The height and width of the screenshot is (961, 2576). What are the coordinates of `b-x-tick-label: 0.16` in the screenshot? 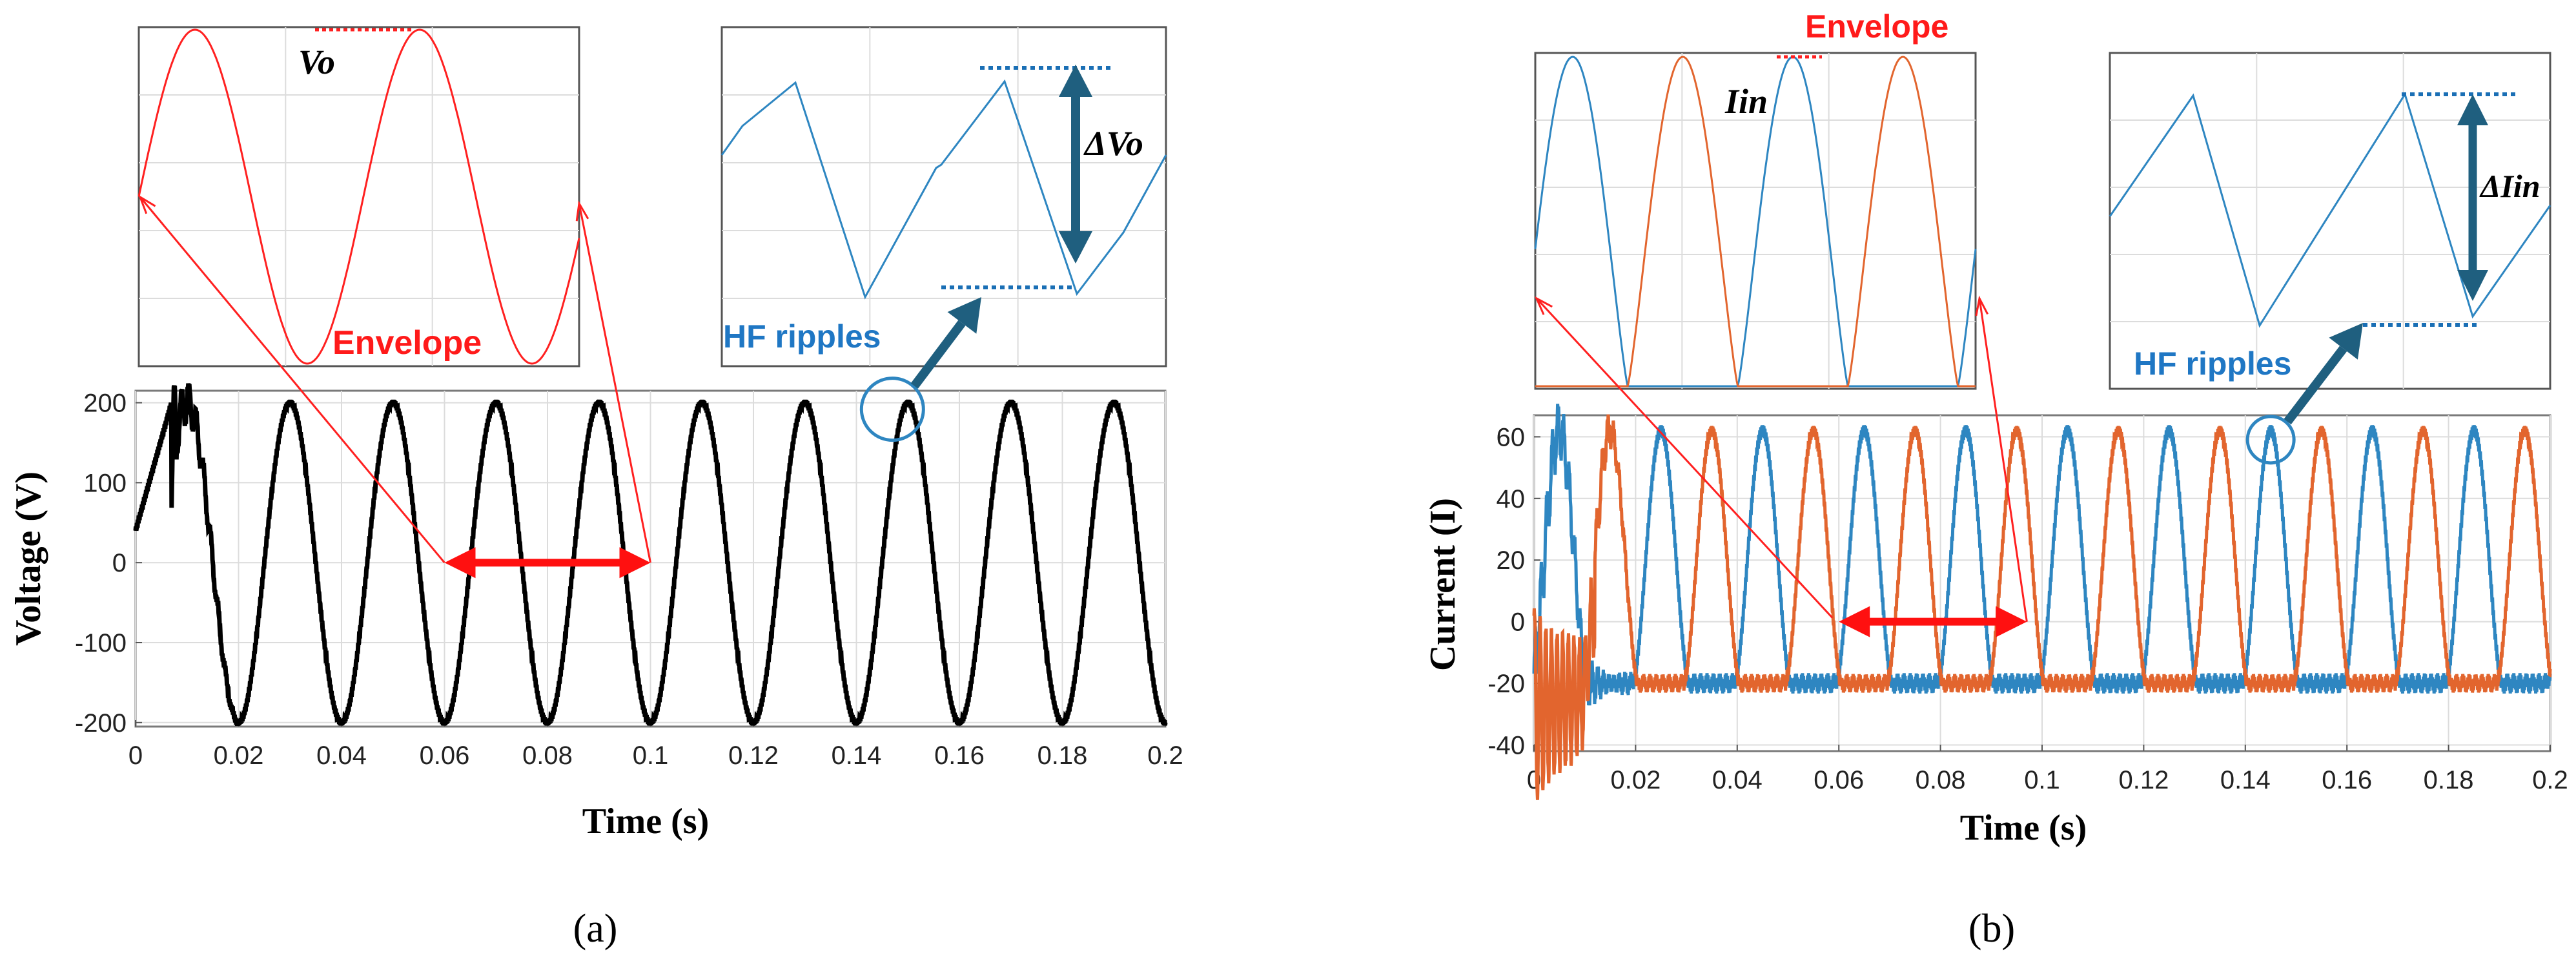 It's located at (2347, 780).